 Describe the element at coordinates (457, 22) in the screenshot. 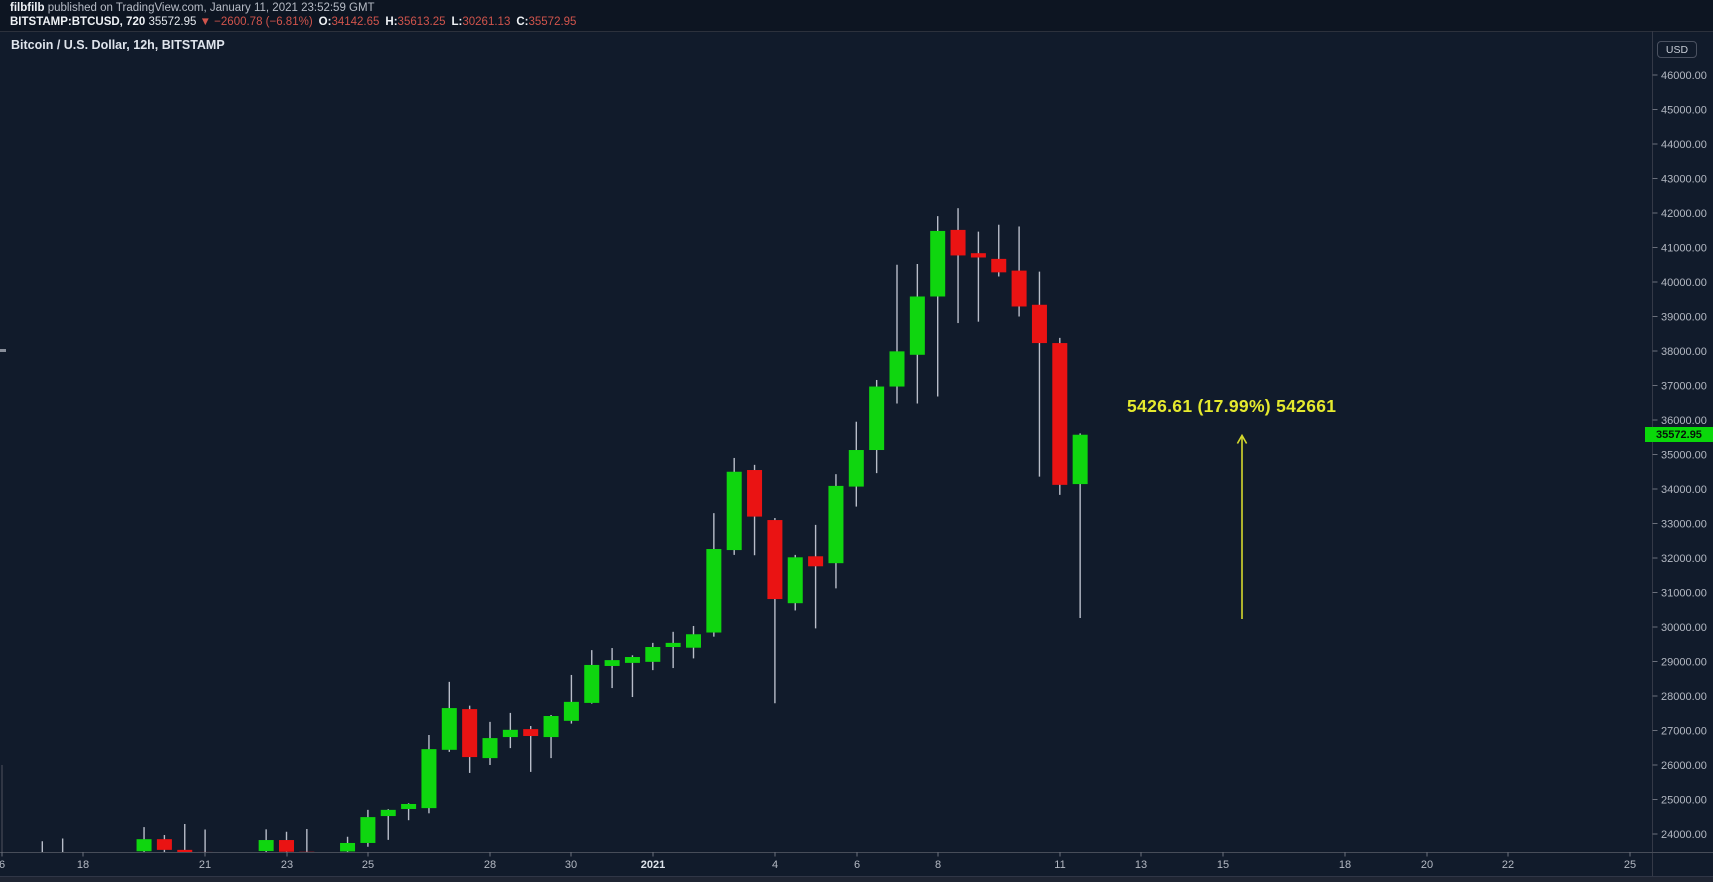

I see `low-label: L:` at that location.